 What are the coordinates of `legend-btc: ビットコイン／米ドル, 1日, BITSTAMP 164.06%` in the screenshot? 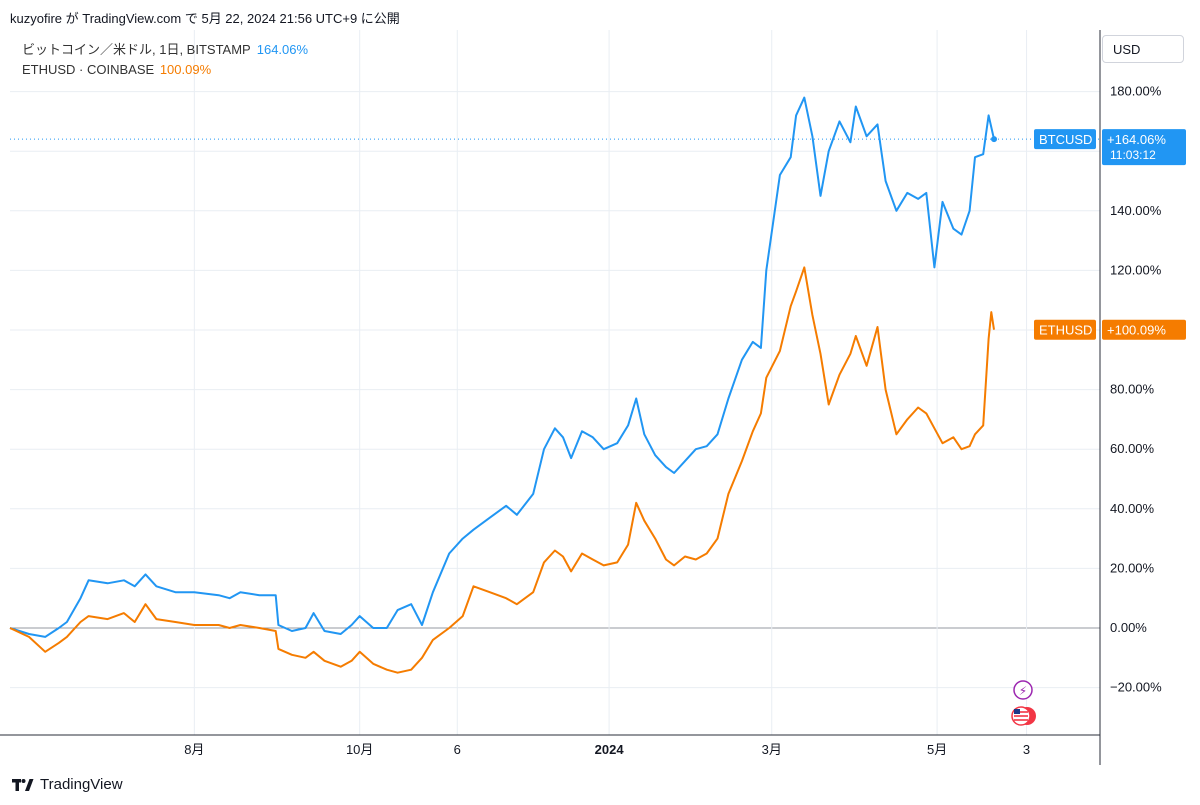 It's located at (165, 50).